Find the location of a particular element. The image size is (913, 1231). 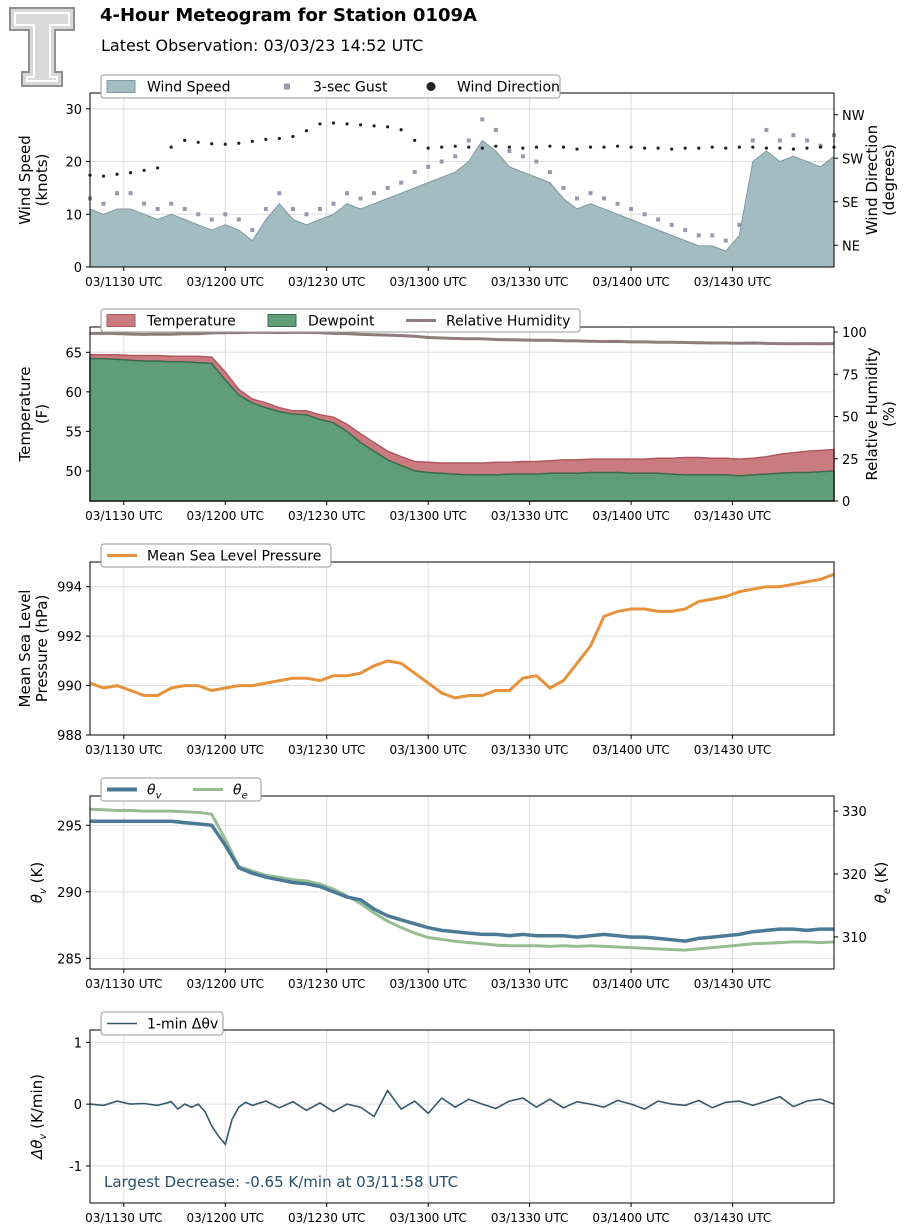

y-tick-label: 990 is located at coordinates (69, 687).